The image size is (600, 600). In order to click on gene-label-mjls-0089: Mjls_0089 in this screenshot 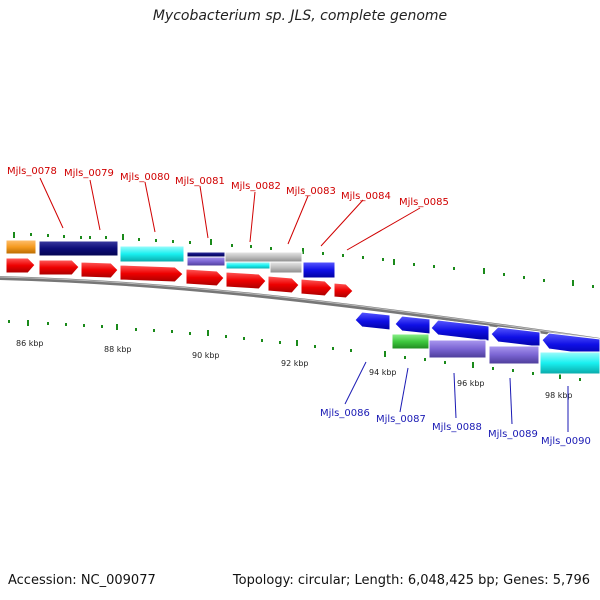, I will do `click(513, 434)`.